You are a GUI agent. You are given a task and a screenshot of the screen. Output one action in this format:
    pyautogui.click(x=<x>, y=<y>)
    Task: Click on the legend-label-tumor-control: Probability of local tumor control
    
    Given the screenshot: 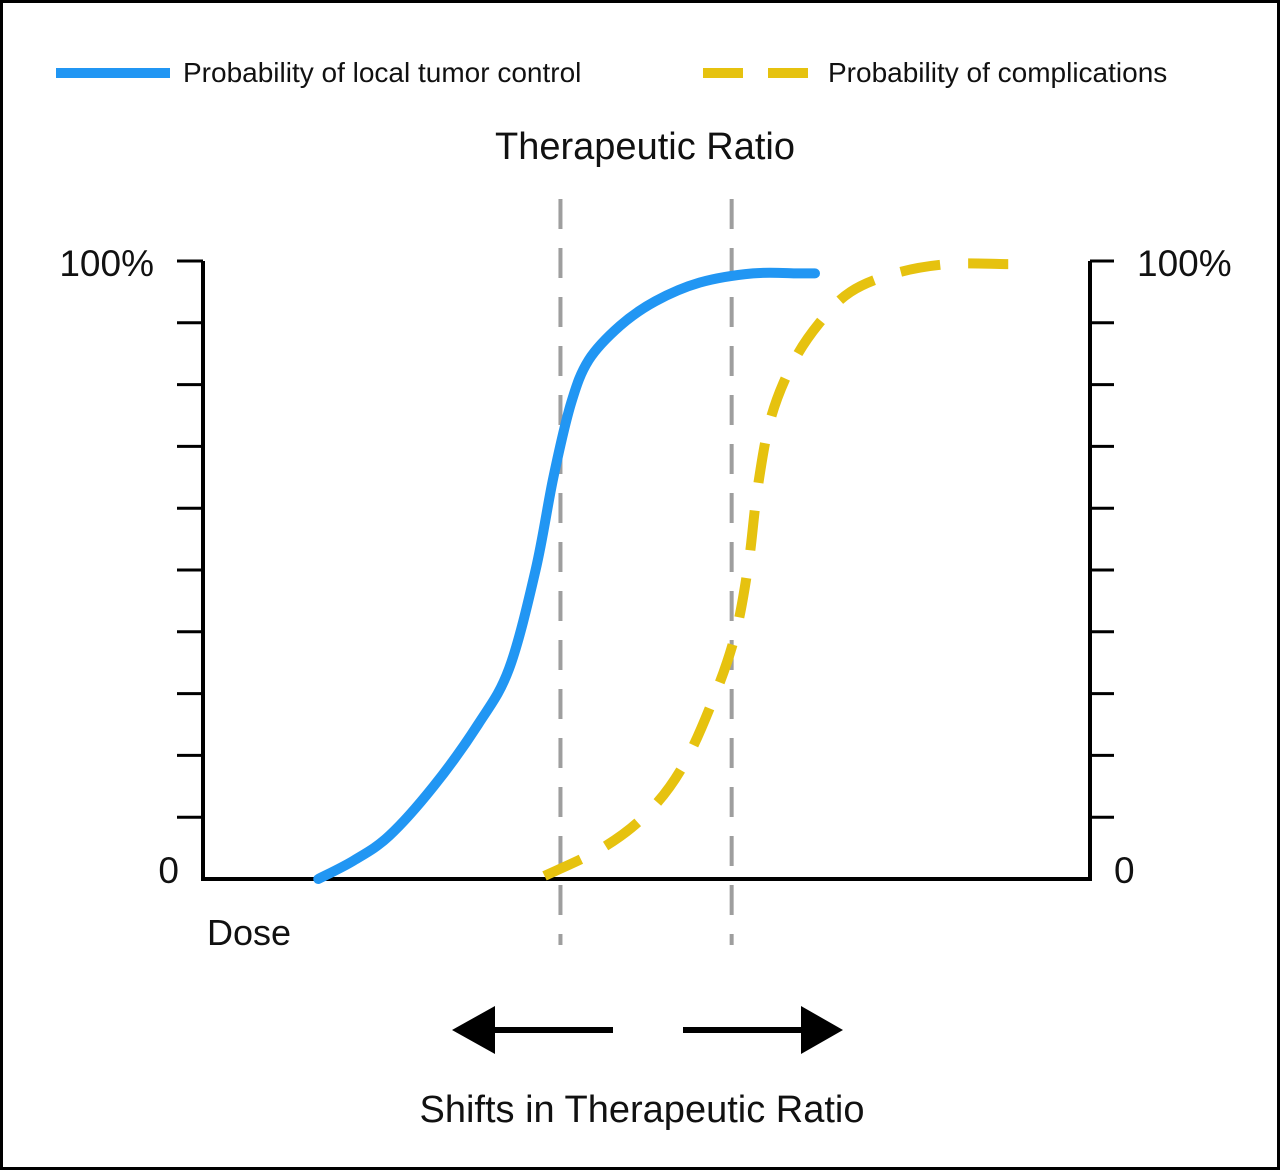 What is the action you would take?
    pyautogui.click(x=382, y=72)
    